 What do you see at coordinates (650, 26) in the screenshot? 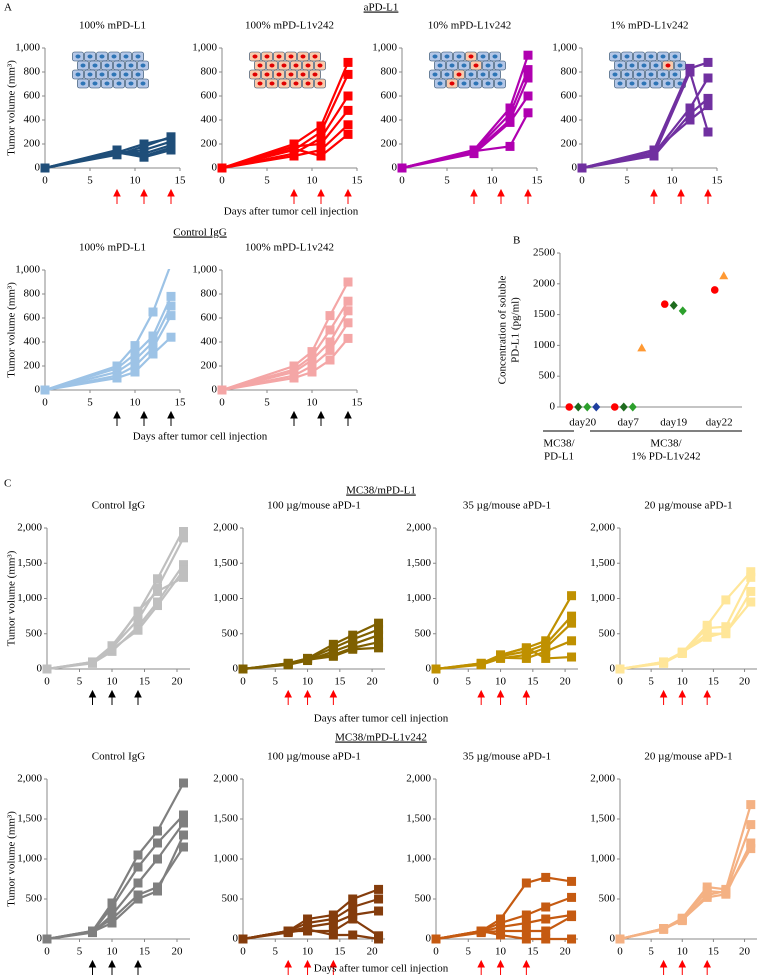
I see `chart-title: 1% mPD-L1v242` at bounding box center [650, 26].